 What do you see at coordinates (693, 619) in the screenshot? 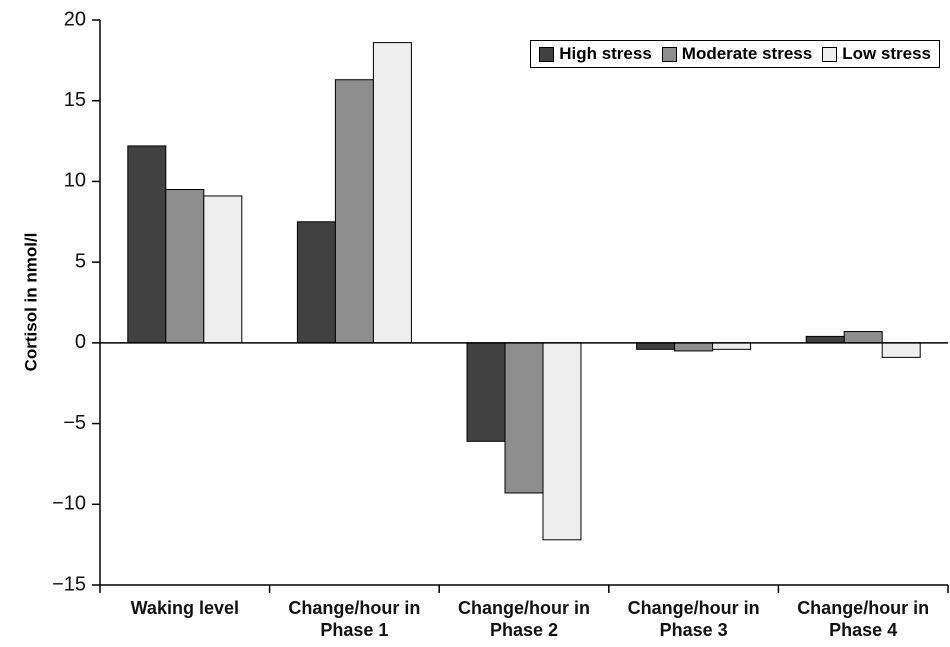
I see `x-tick-label: Change/hour in Phase 3` at bounding box center [693, 619].